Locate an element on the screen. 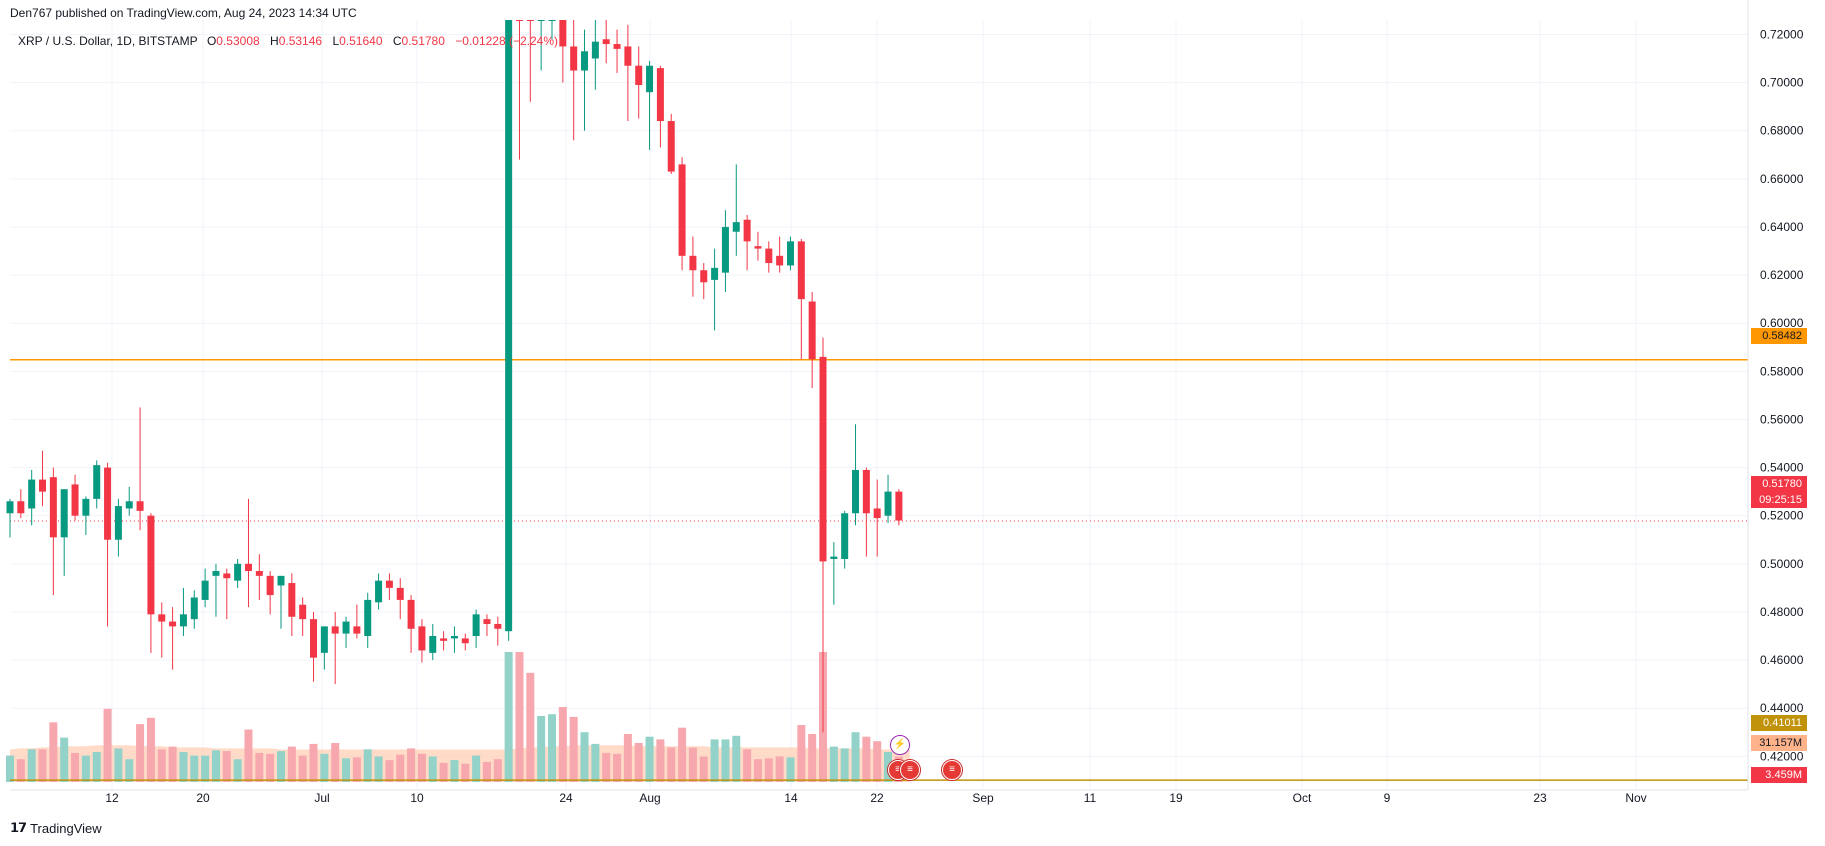  us-flag-event-icon-2: ≡ is located at coordinates (910, 770).